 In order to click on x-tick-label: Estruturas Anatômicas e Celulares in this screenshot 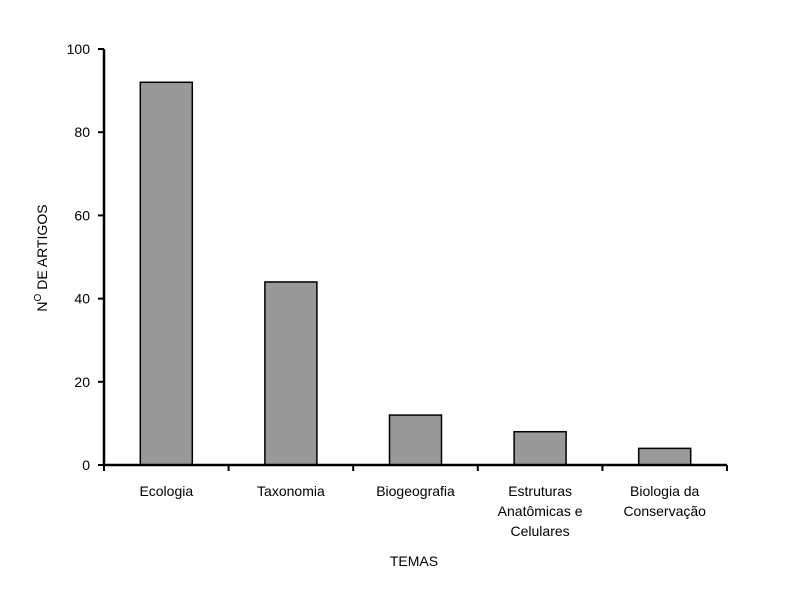, I will do `click(540, 511)`.